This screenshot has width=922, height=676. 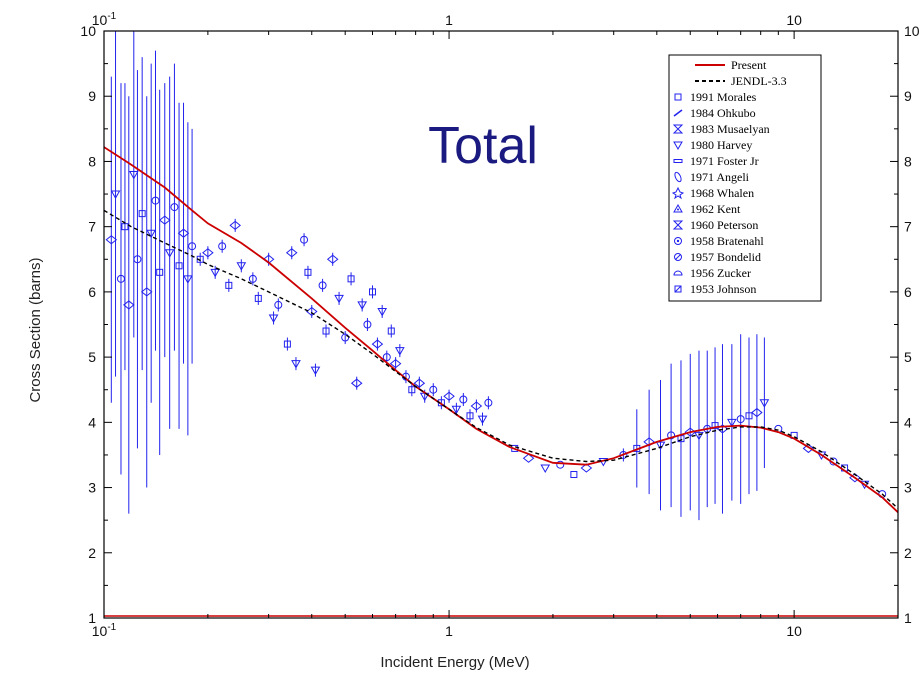 What do you see at coordinates (88, 31) in the screenshot?
I see `y-tick-label: 10` at bounding box center [88, 31].